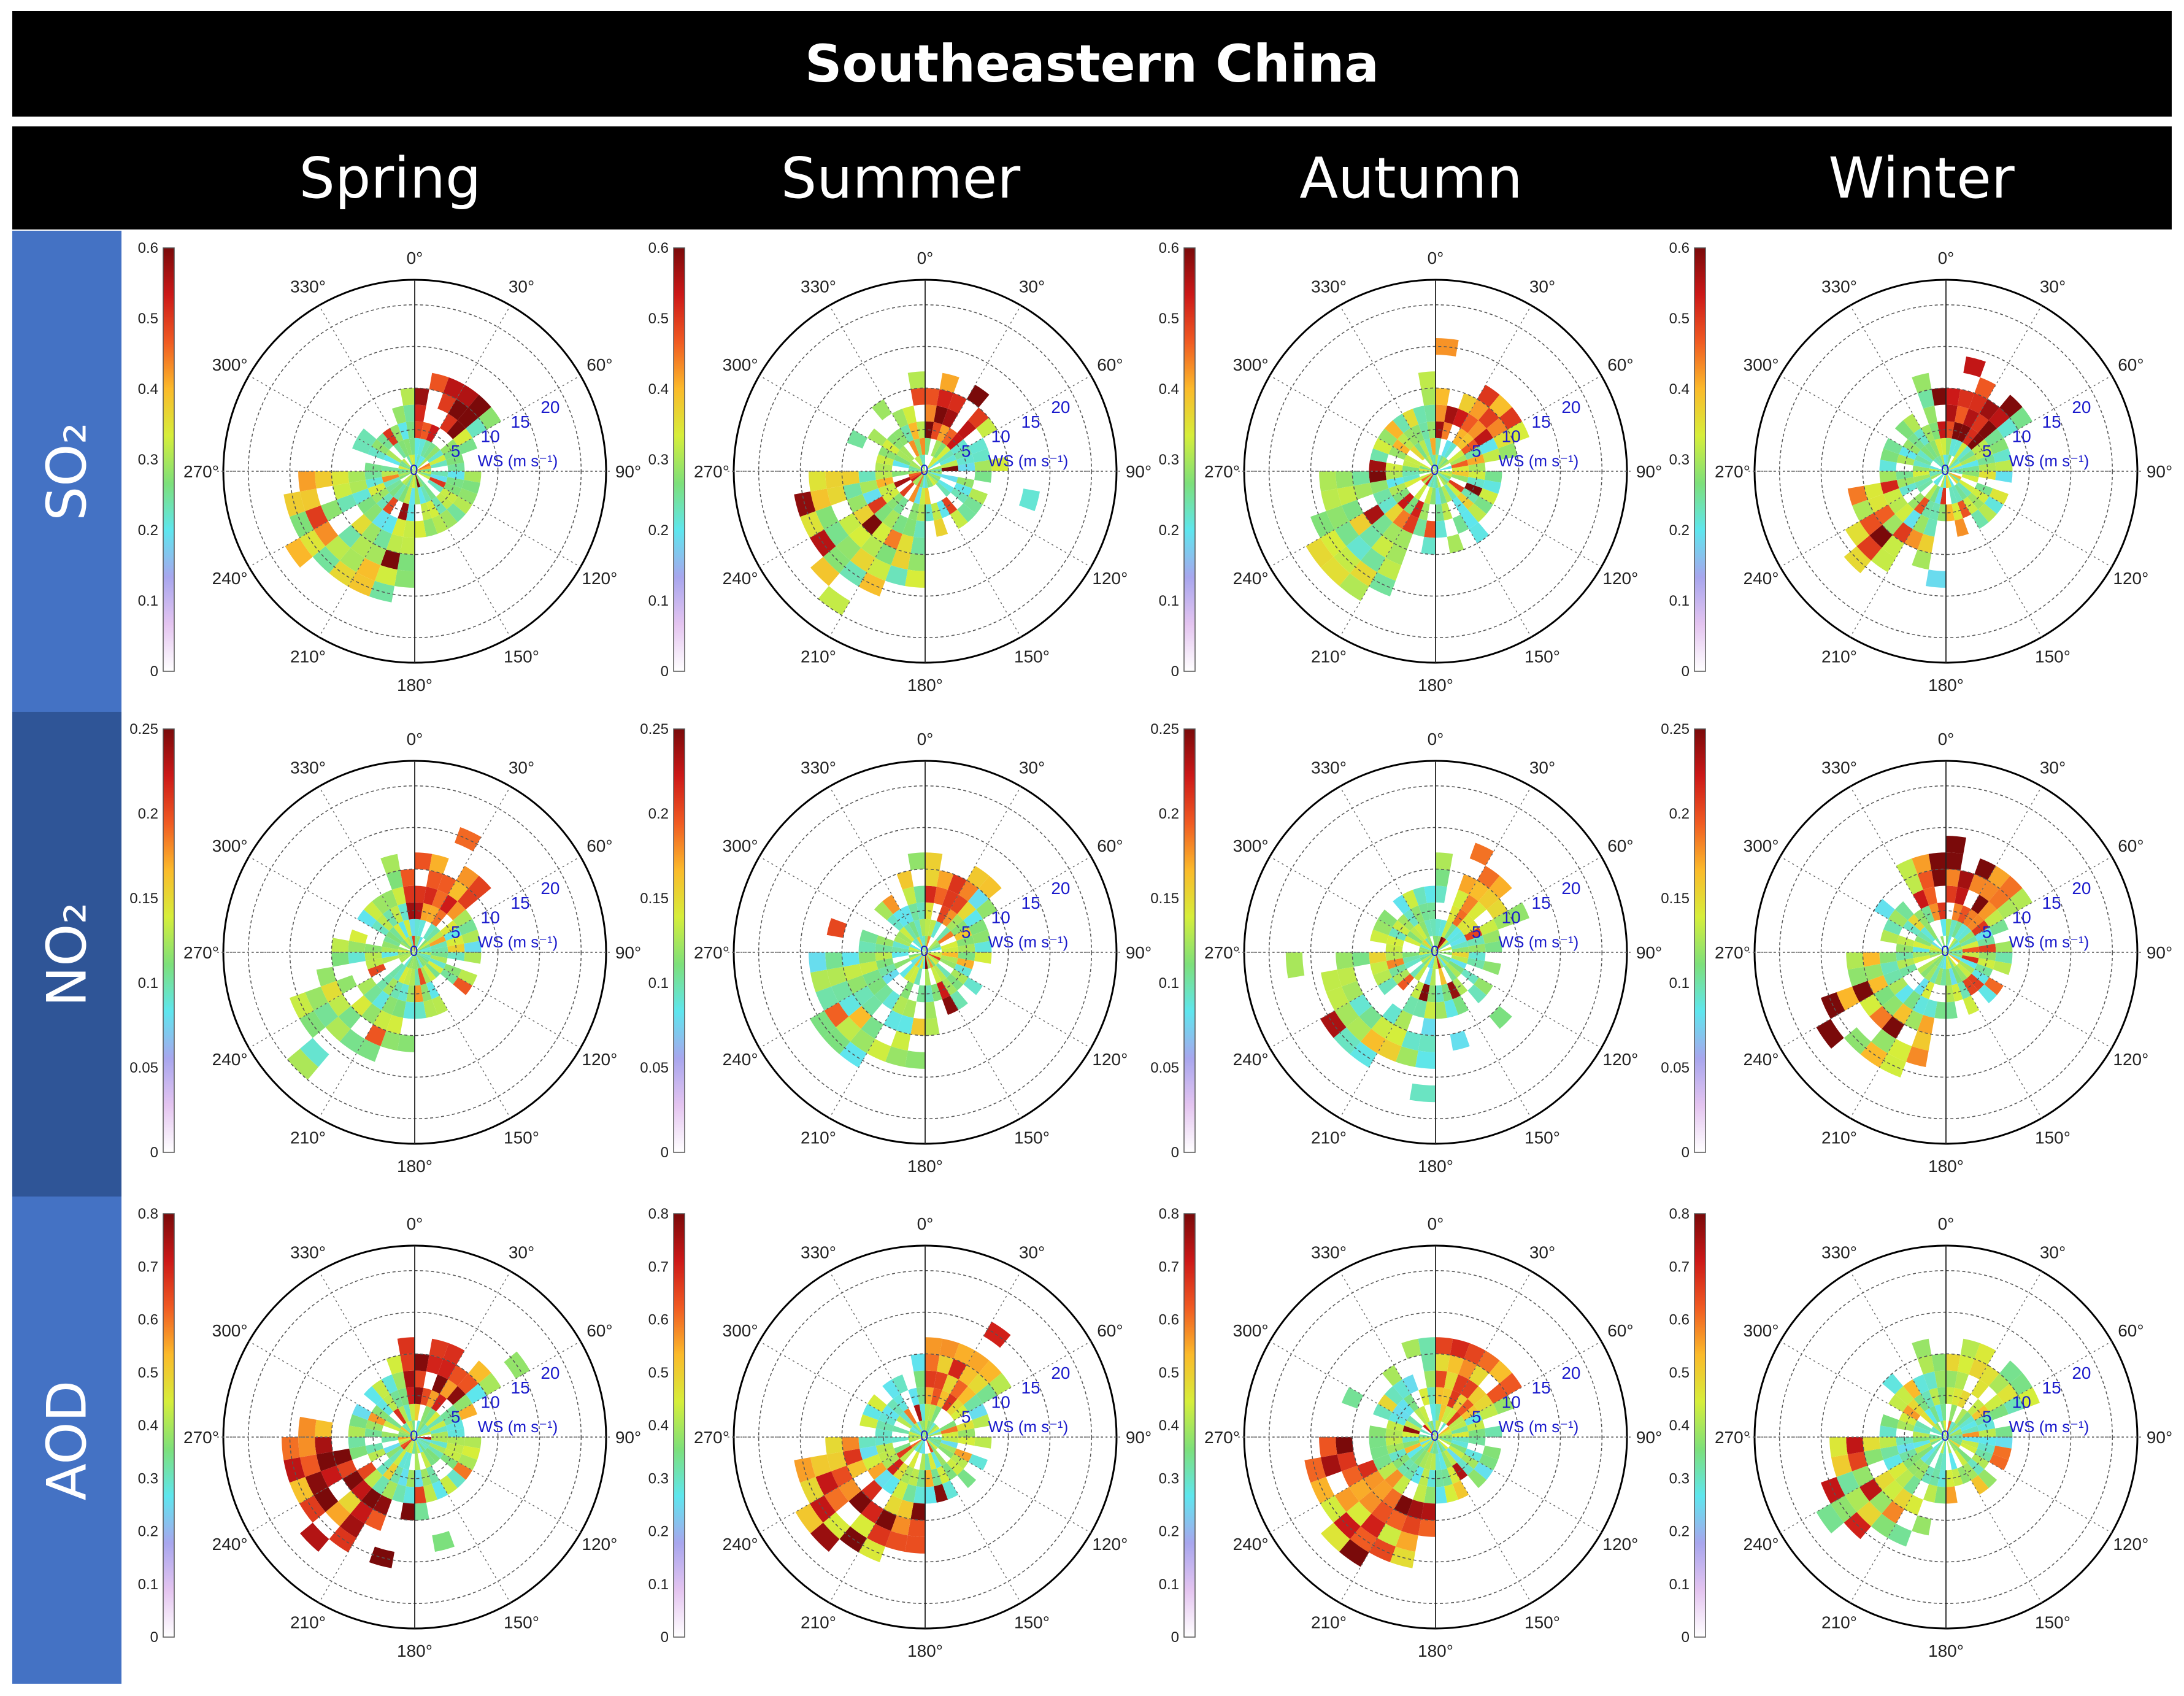 The height and width of the screenshot is (1696, 2184). What do you see at coordinates (2051, 903) in the screenshot?
I see `ws-ring-label: 15` at bounding box center [2051, 903].